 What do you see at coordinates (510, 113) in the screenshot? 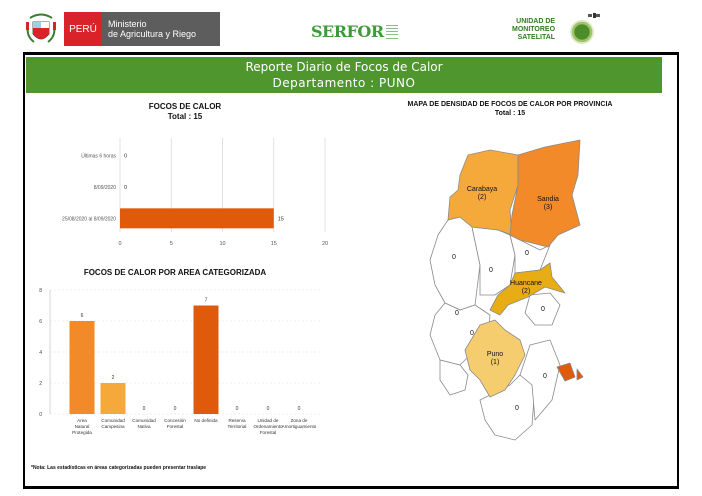
I see `map-subtitle: Total : 15` at bounding box center [510, 113].